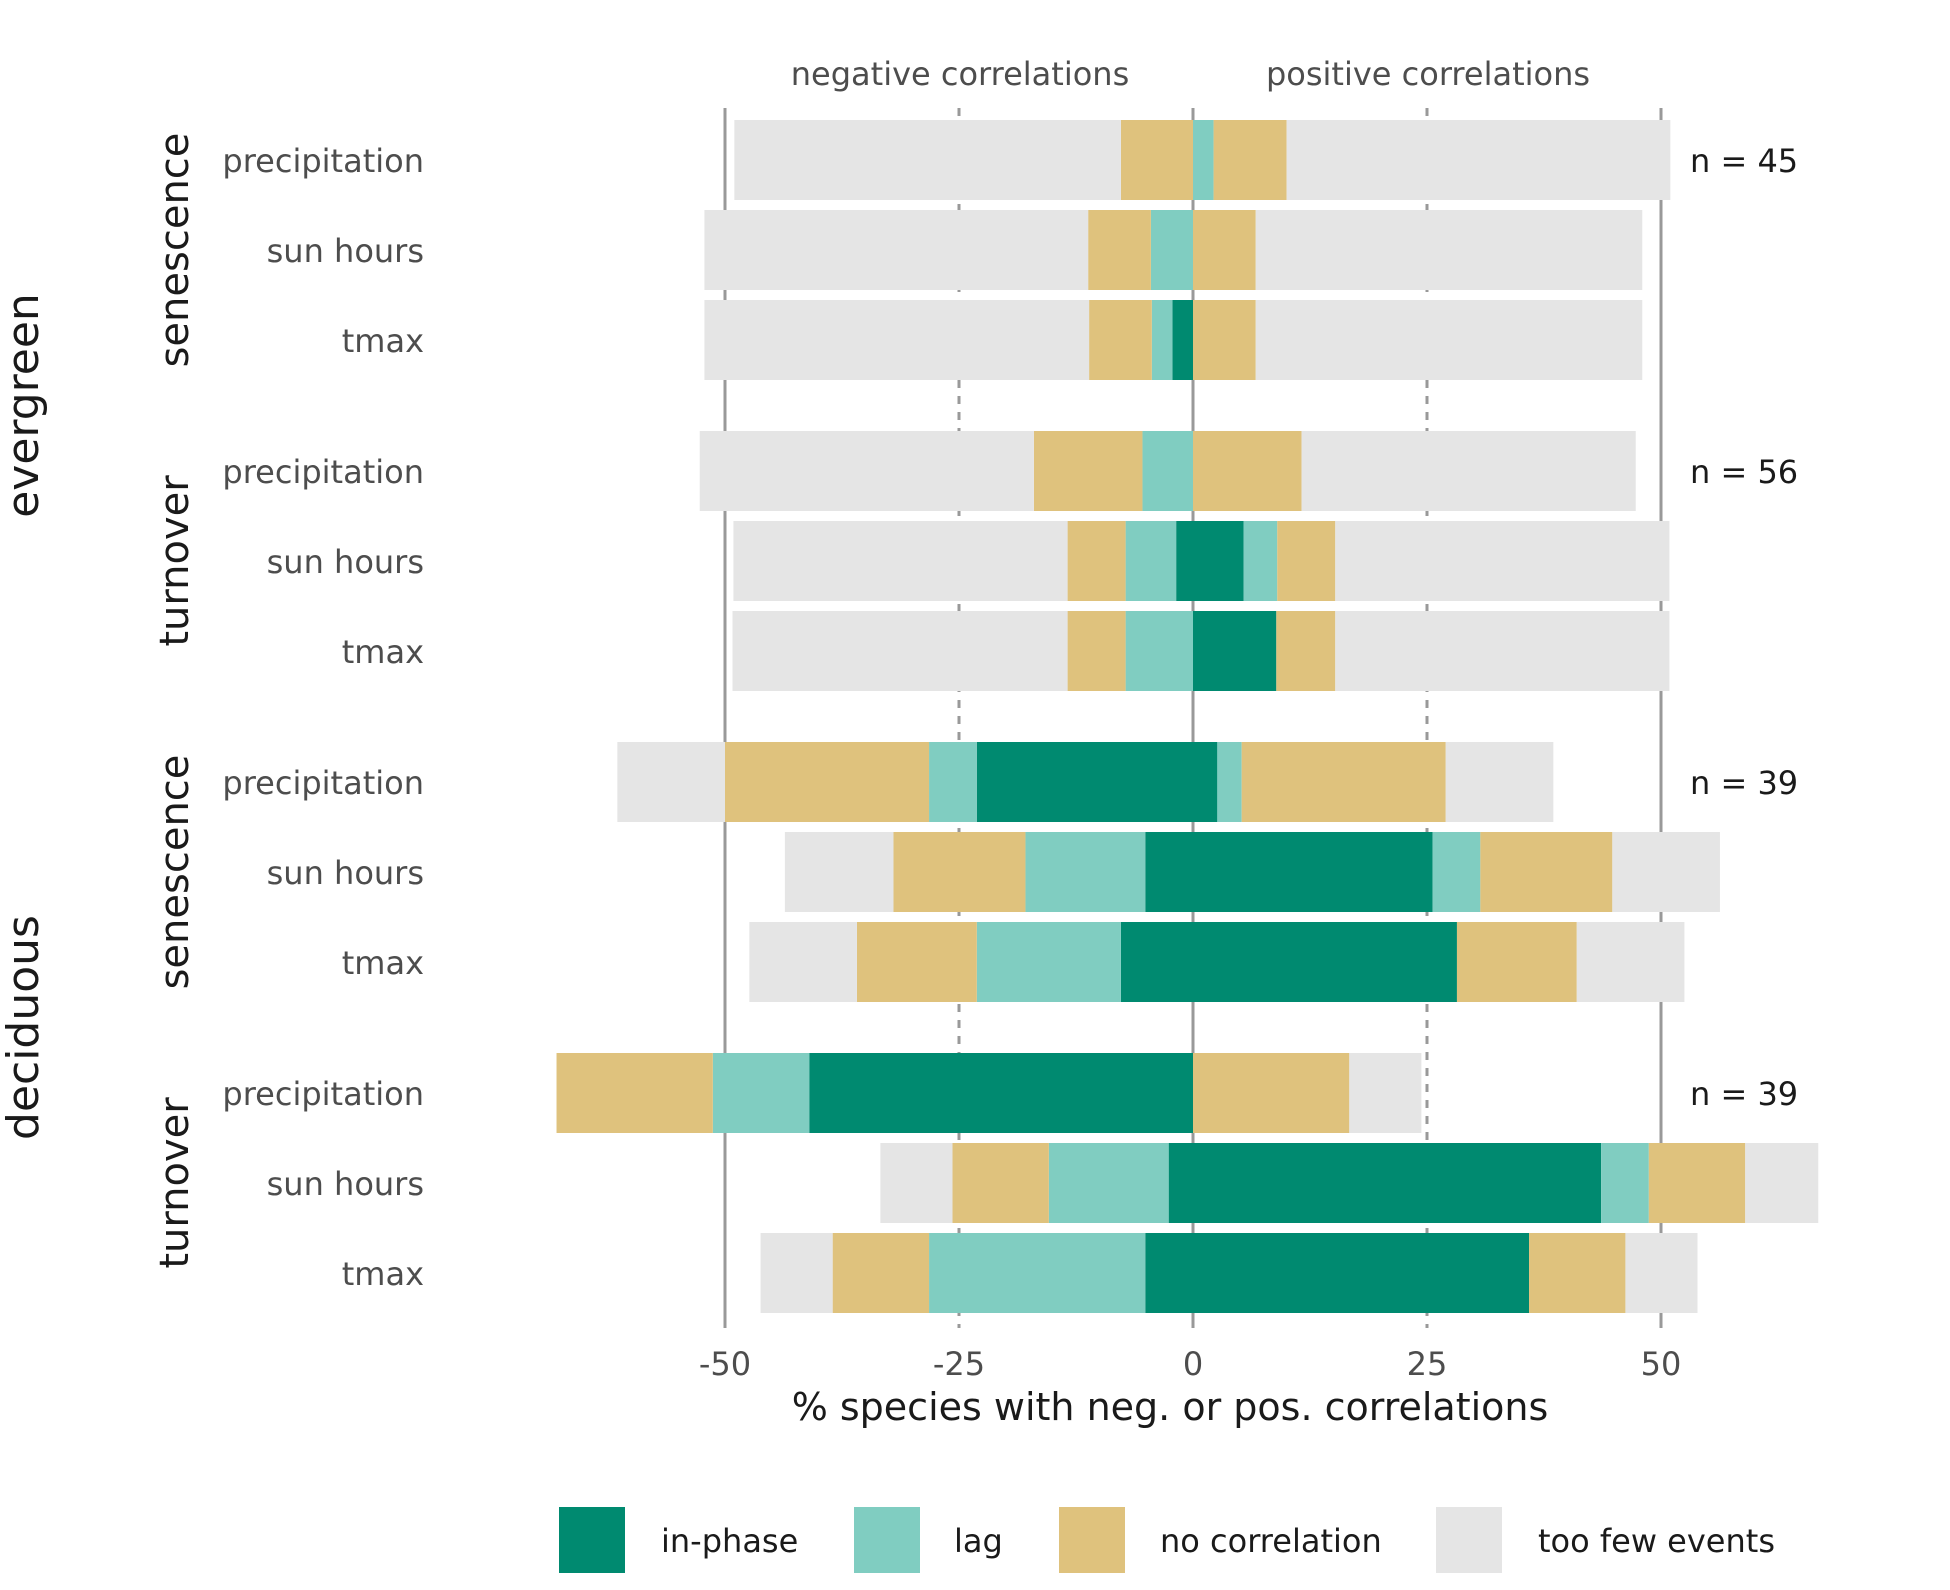  I want to click on x-axis-title: % species with neg. or pos. correlations, so click(1170, 1407).